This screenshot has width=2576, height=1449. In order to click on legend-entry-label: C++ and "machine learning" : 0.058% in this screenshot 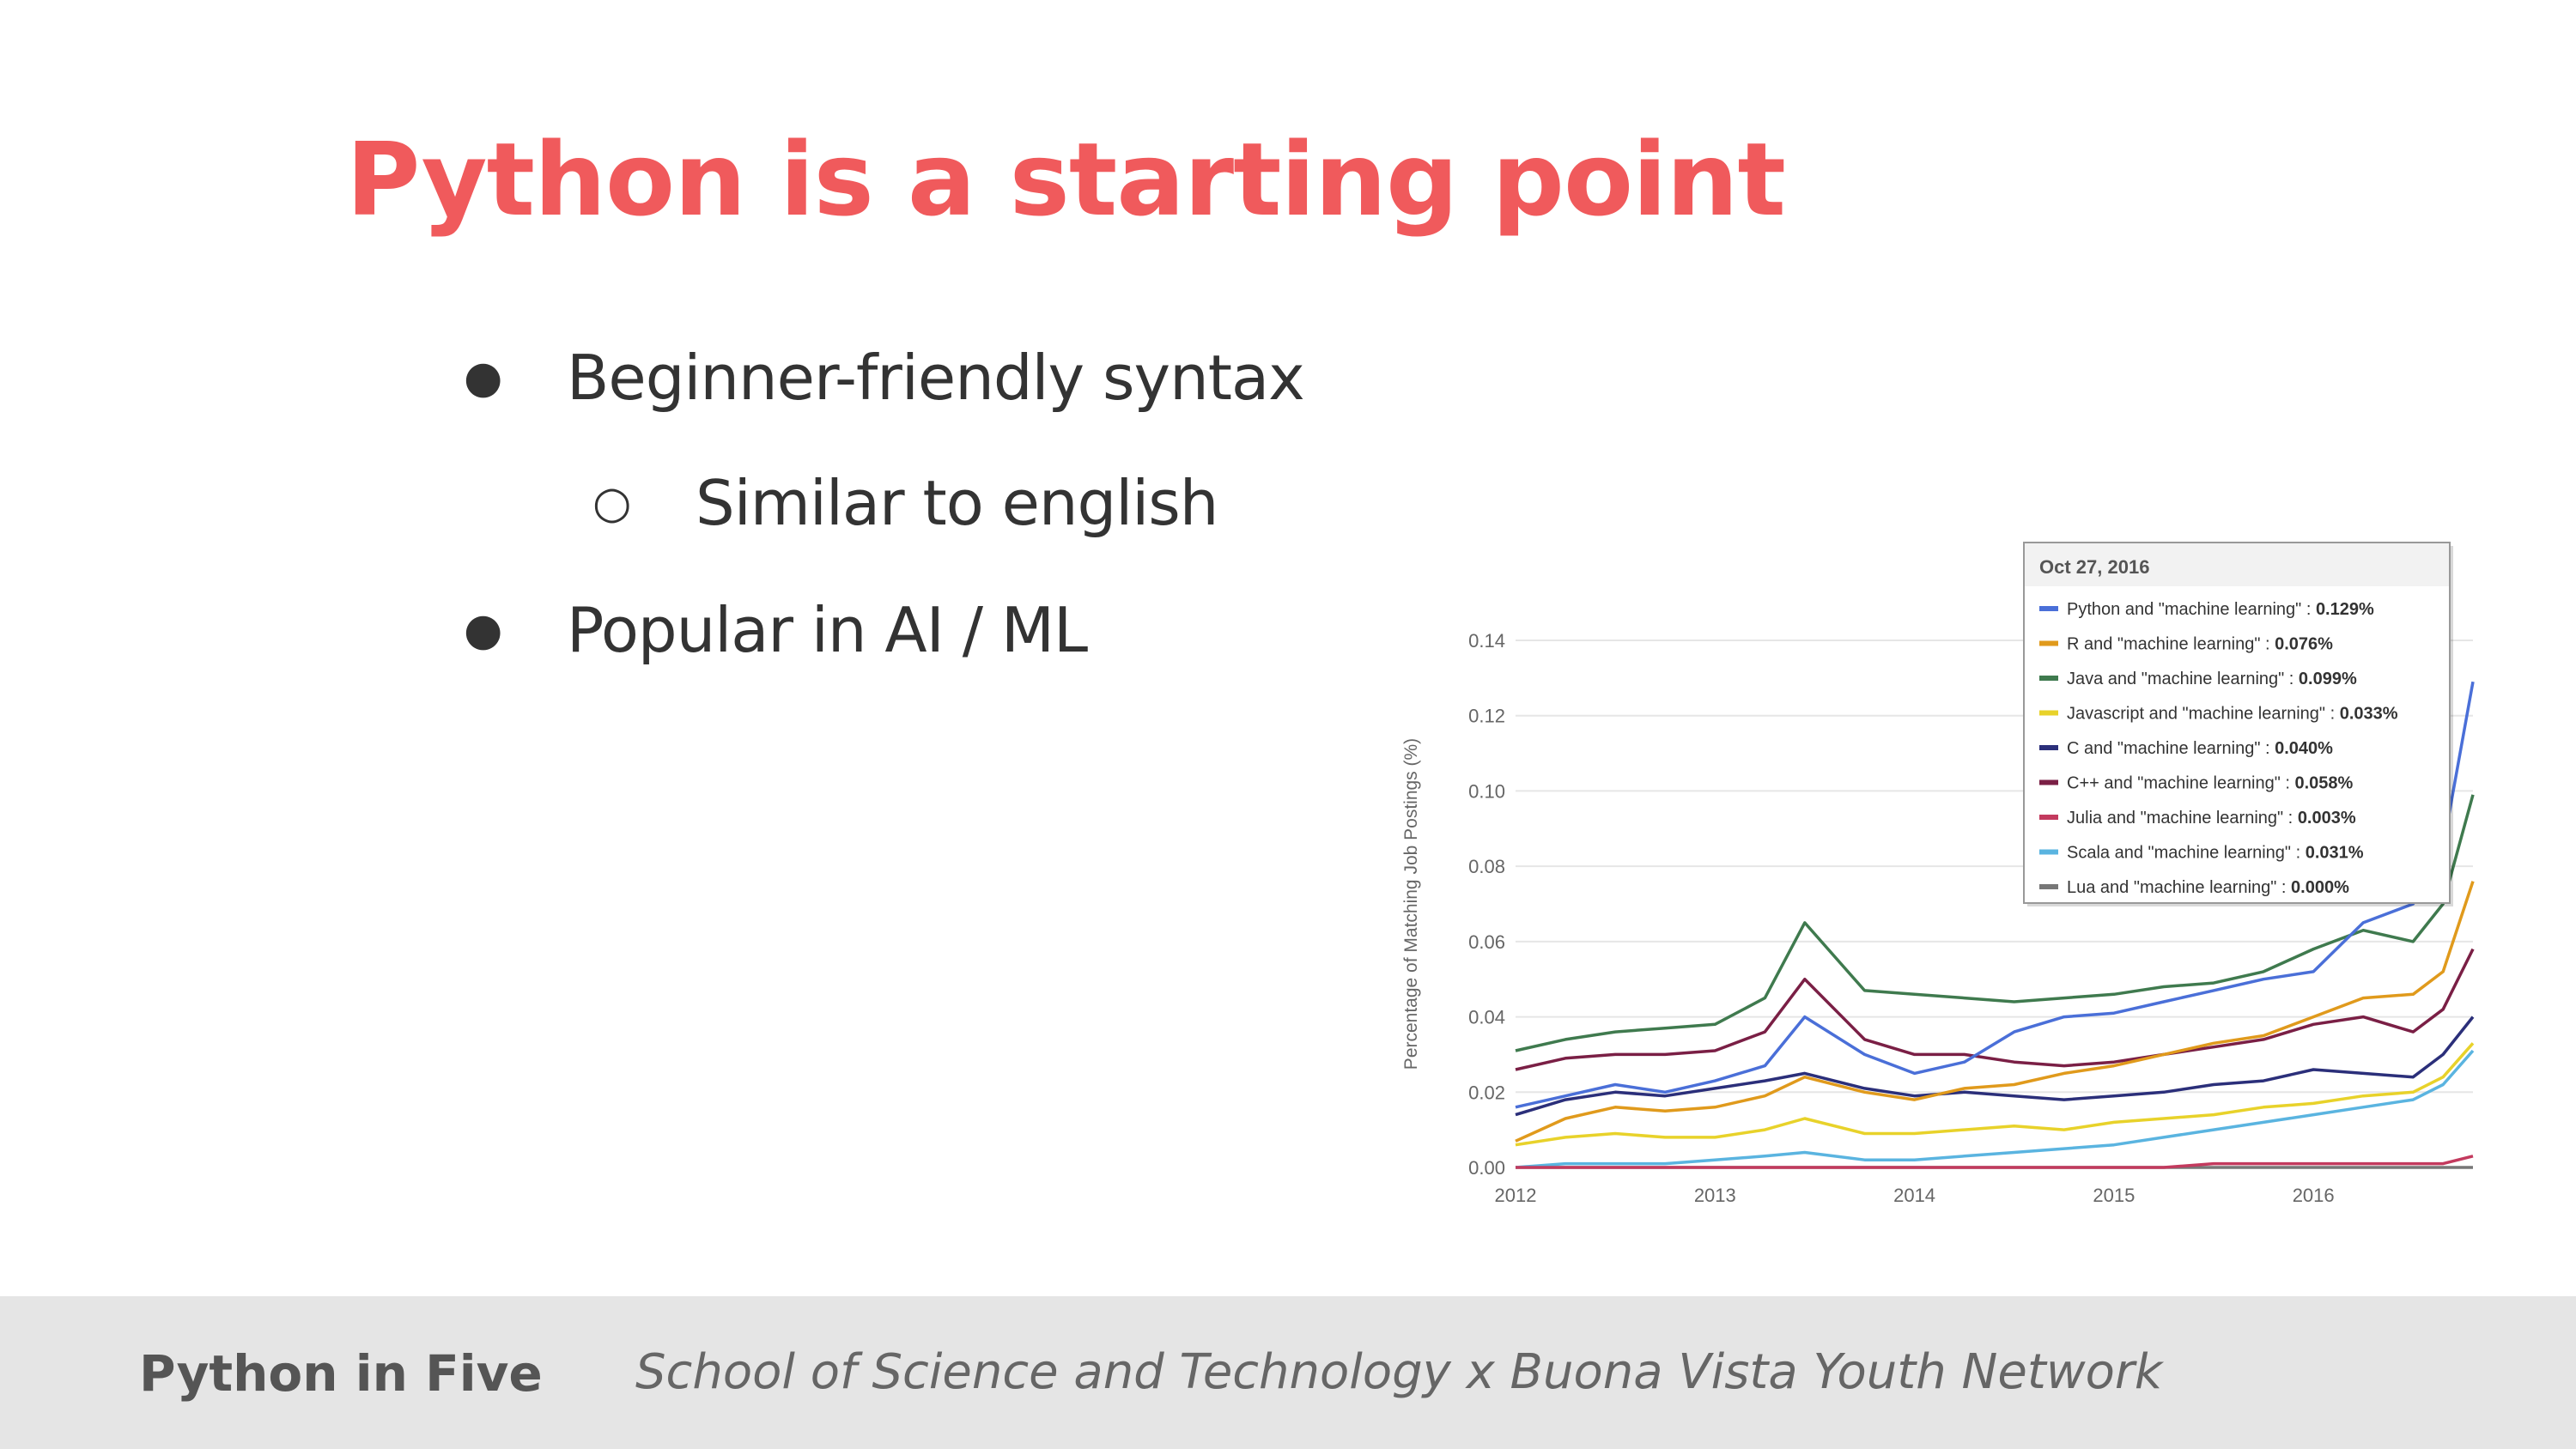, I will do `click(2210, 783)`.